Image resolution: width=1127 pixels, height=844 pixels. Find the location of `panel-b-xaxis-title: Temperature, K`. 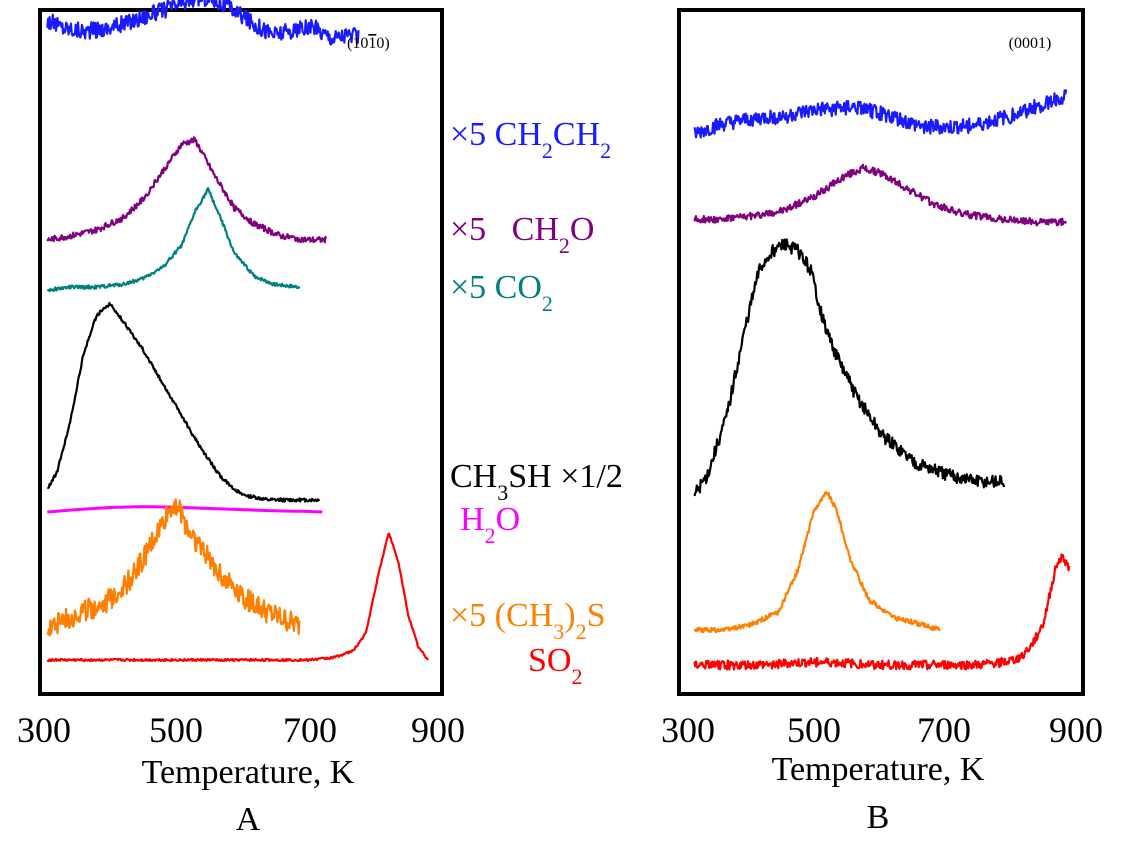

panel-b-xaxis-title: Temperature, K is located at coordinates (878, 769).